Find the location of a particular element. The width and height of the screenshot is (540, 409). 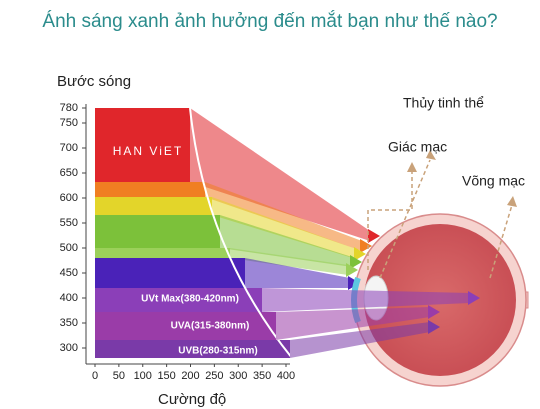

x-tick-label: 350 is located at coordinates (262, 376).